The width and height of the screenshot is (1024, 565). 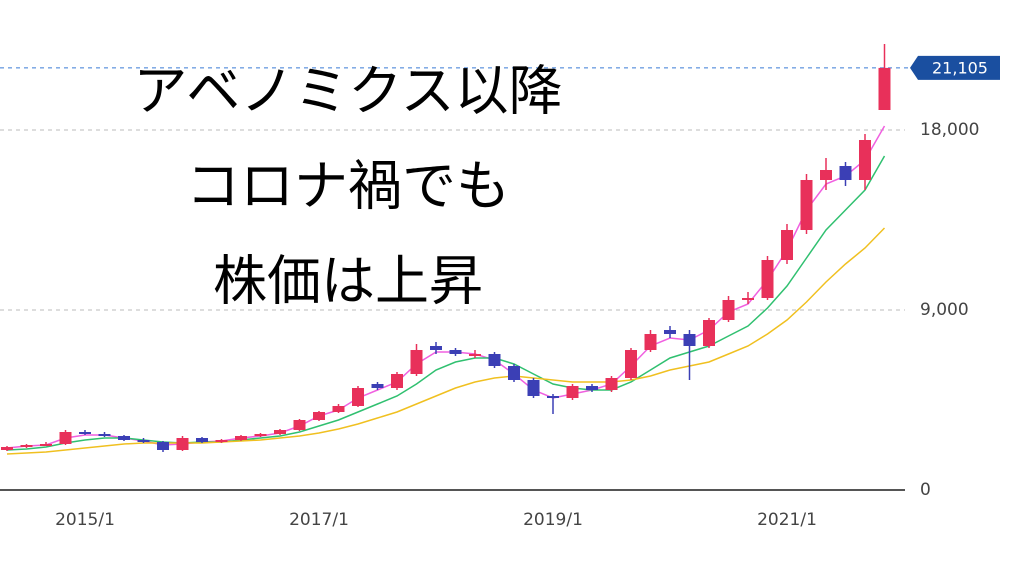 What do you see at coordinates (787, 520) in the screenshot?
I see `x-tick-label: 2021/1` at bounding box center [787, 520].